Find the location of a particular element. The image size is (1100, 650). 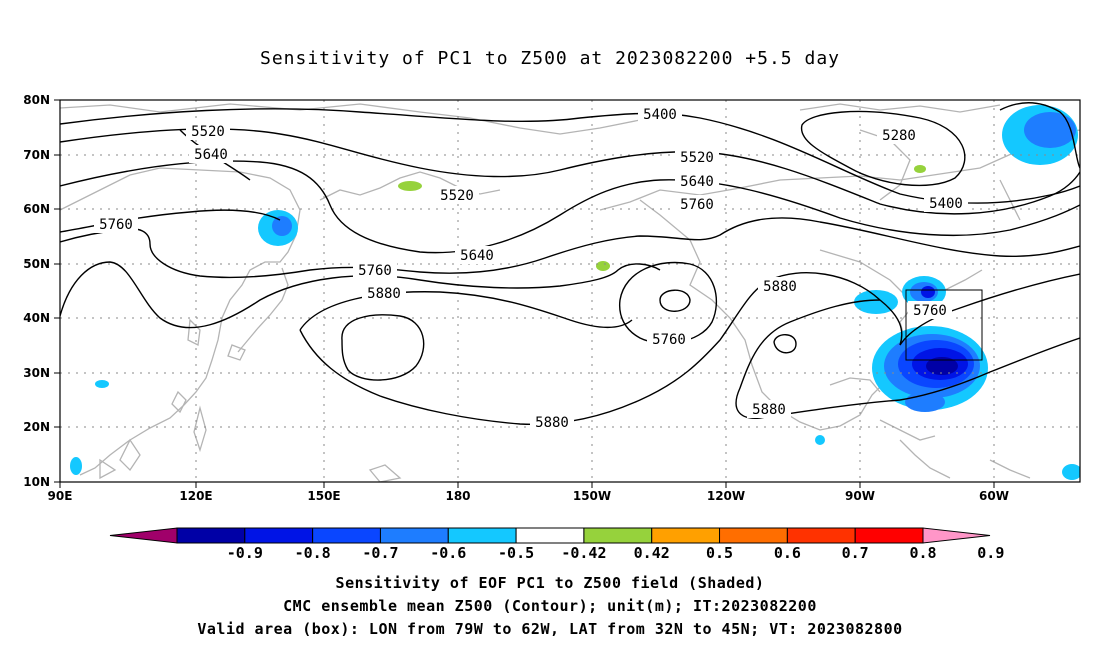

colorbar-label: 0.5 is located at coordinates (719, 553).